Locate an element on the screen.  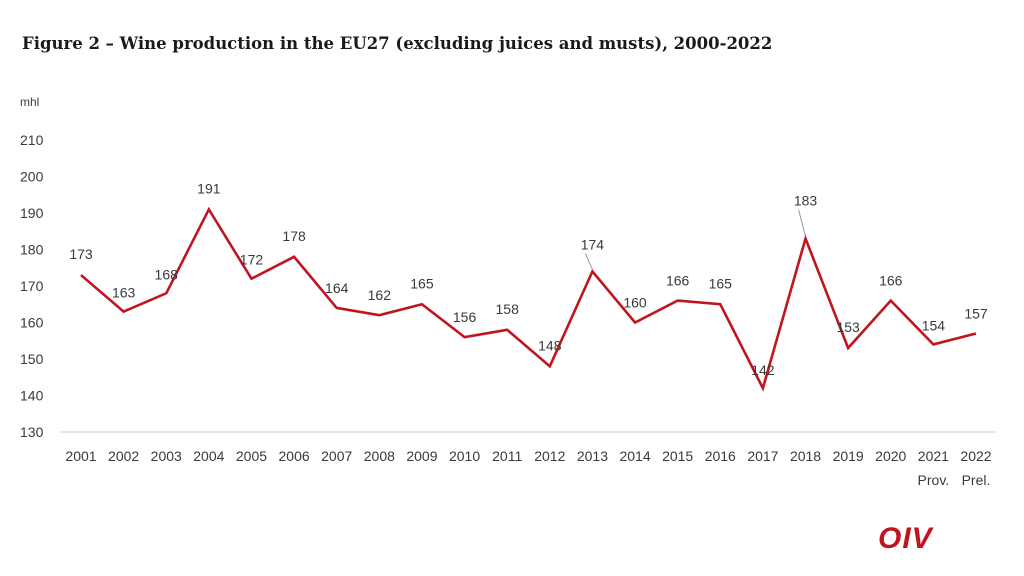
data-label: 142 is located at coordinates (763, 370).